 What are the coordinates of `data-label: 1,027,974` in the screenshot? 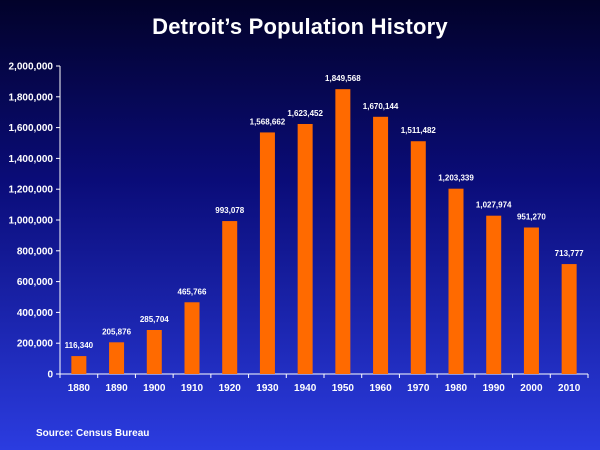 It's located at (494, 205).